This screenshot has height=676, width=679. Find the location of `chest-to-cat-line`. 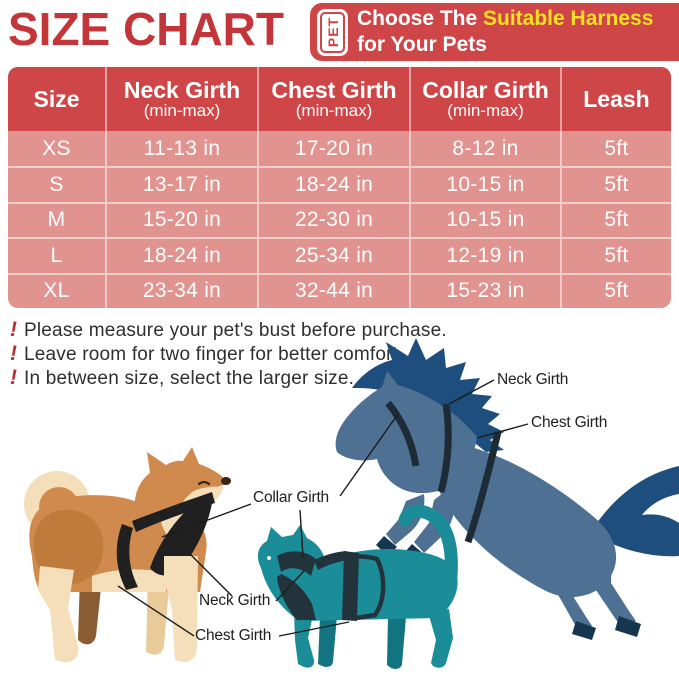

chest-to-cat-line is located at coordinates (314, 629).